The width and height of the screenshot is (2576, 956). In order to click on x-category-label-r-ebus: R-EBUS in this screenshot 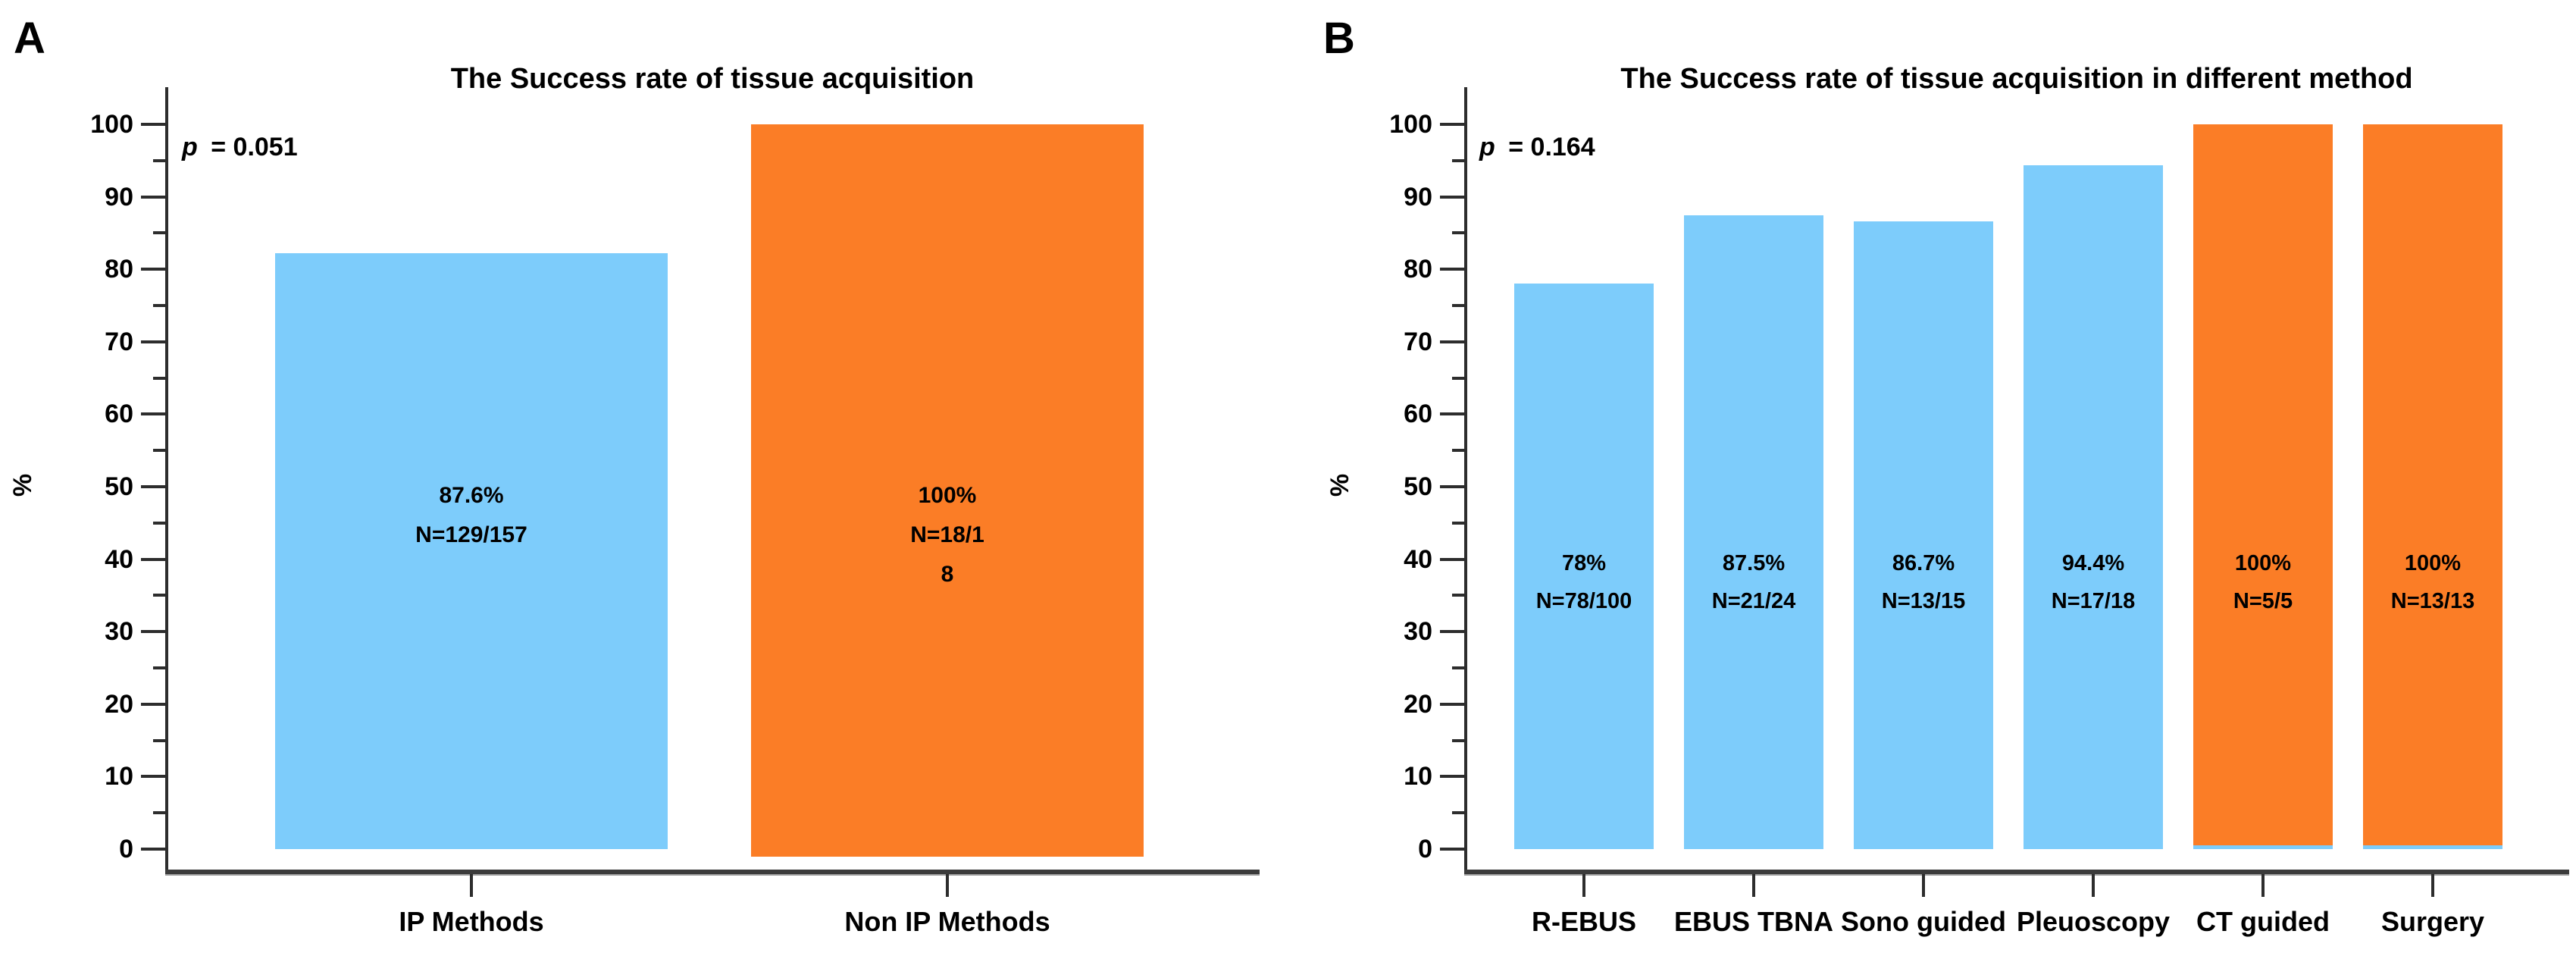, I will do `click(1584, 921)`.